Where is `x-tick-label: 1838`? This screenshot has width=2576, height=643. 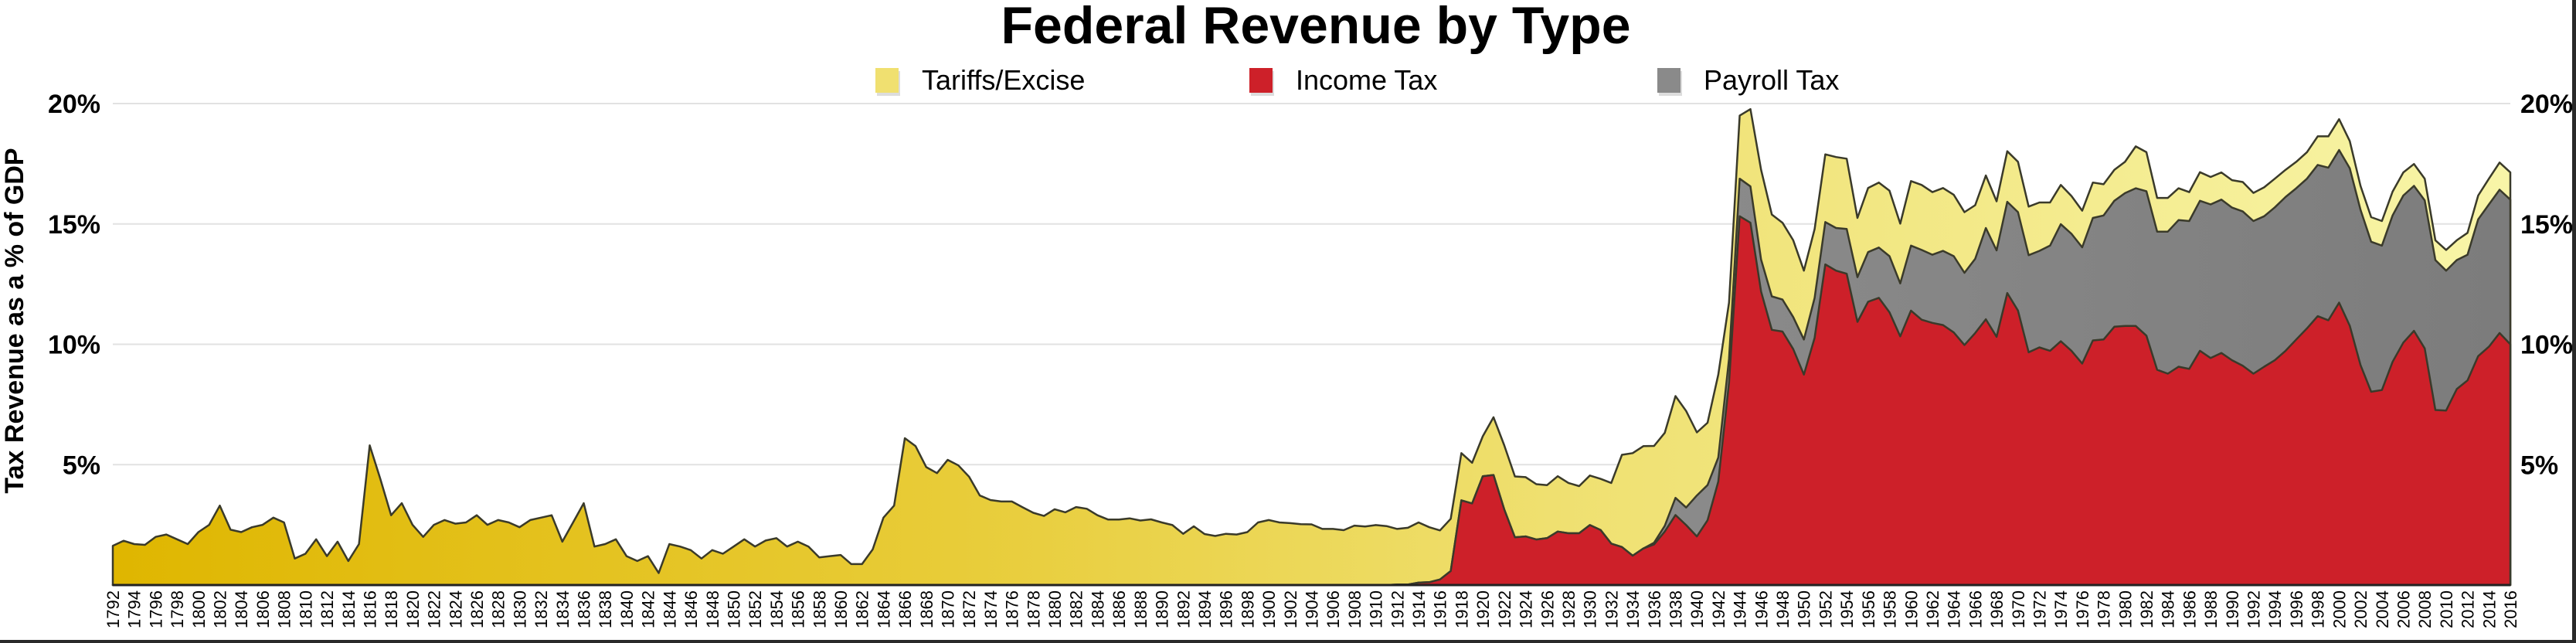
x-tick-label: 1838 is located at coordinates (605, 609).